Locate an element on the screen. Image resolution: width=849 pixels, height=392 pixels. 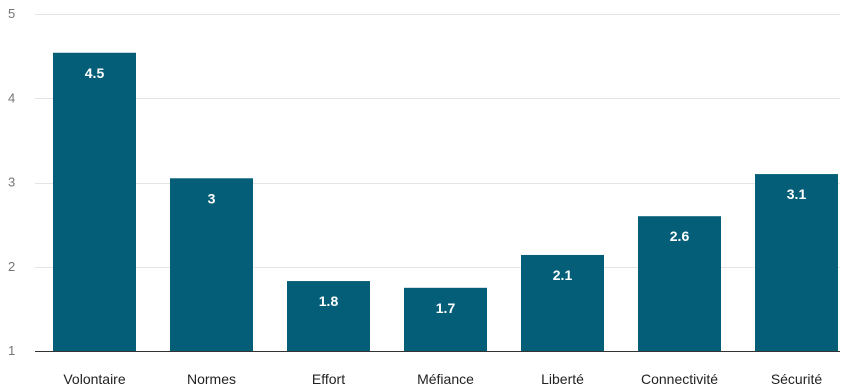
data-label: 2.6 is located at coordinates (680, 236).